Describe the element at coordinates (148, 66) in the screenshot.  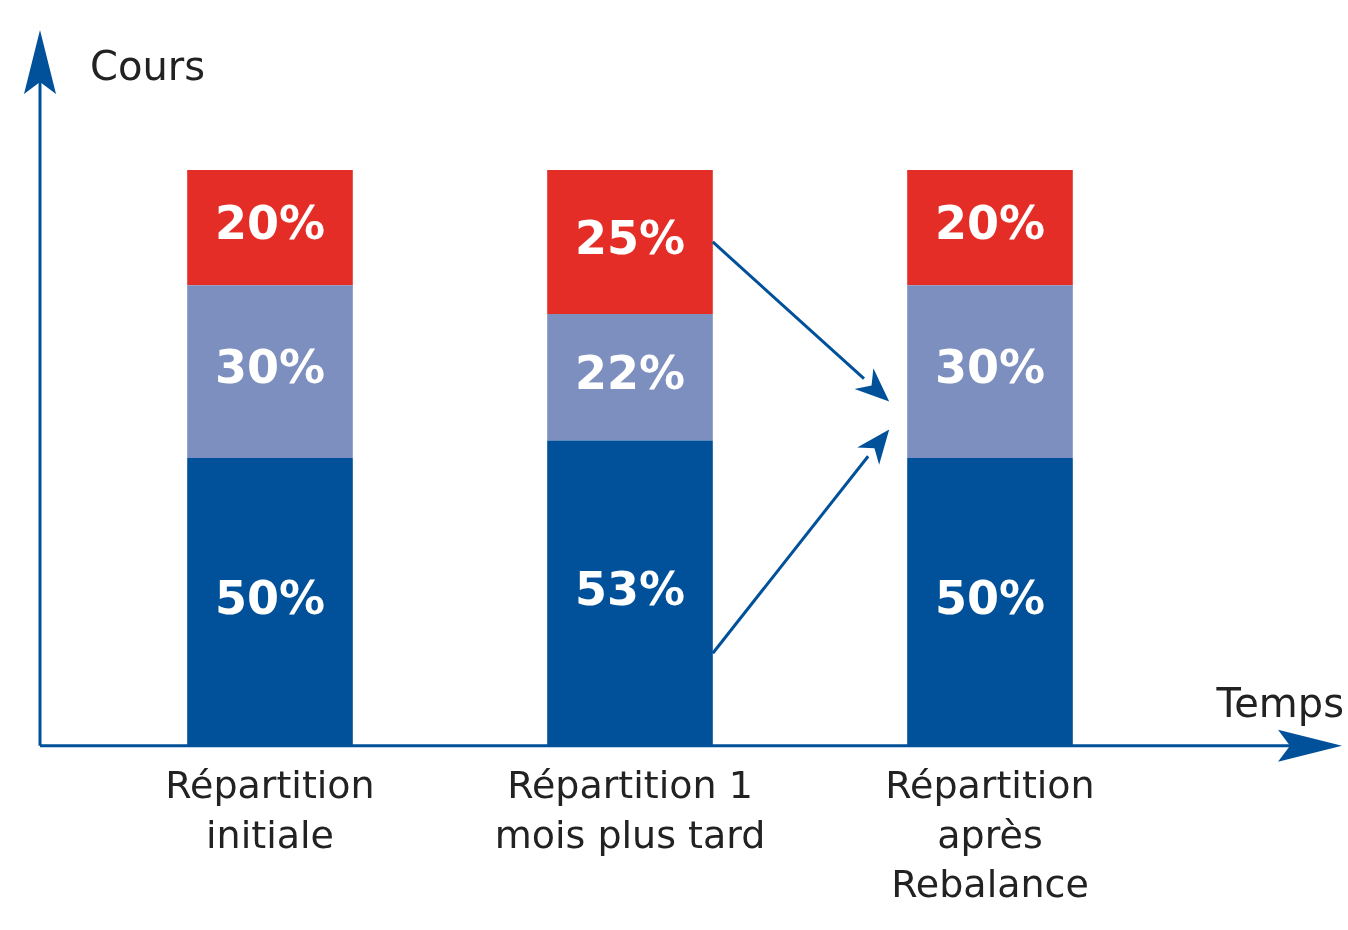
I see `y-axis-title: Cours` at that location.